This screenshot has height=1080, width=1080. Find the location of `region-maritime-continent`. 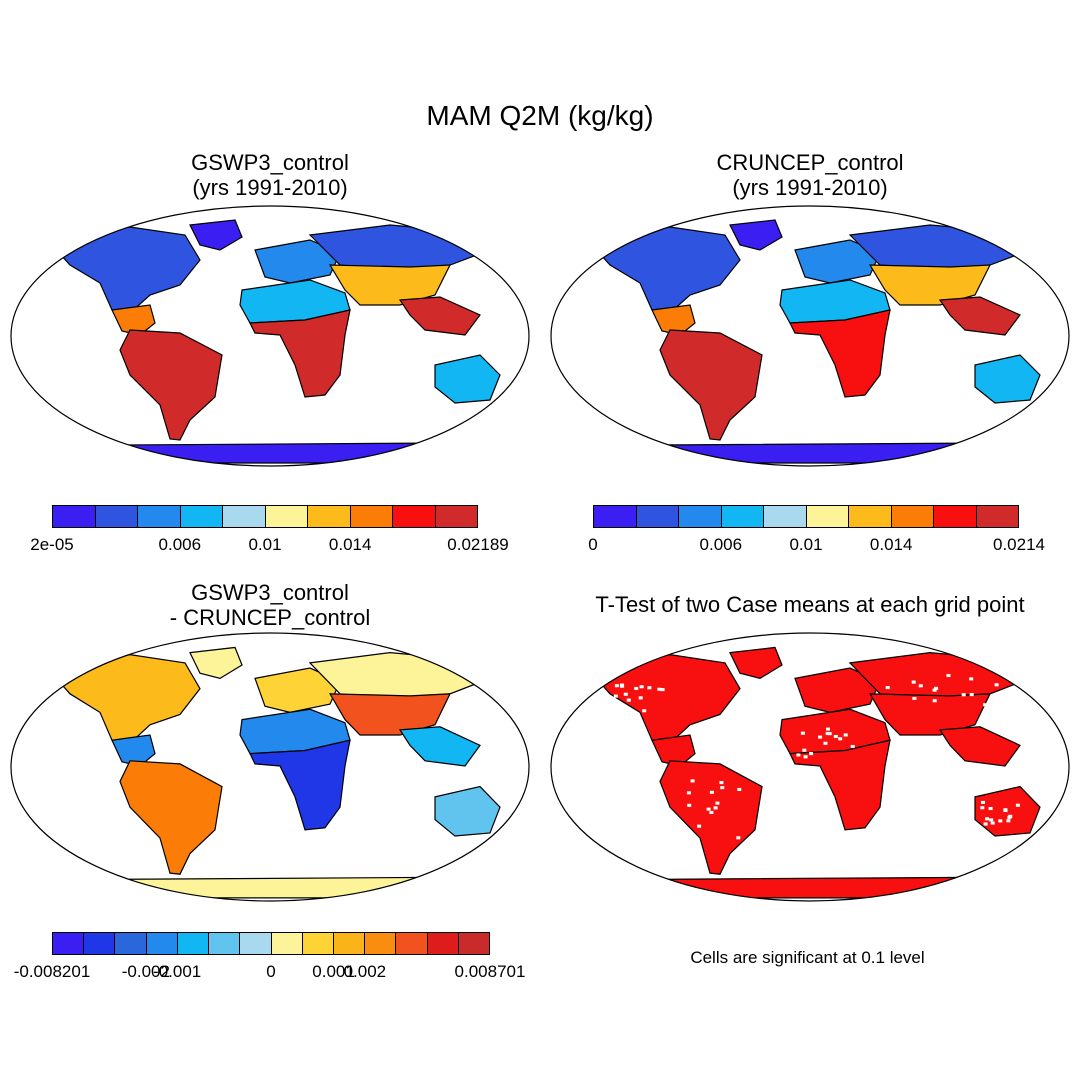

region-maritime-continent is located at coordinates (439, 316).